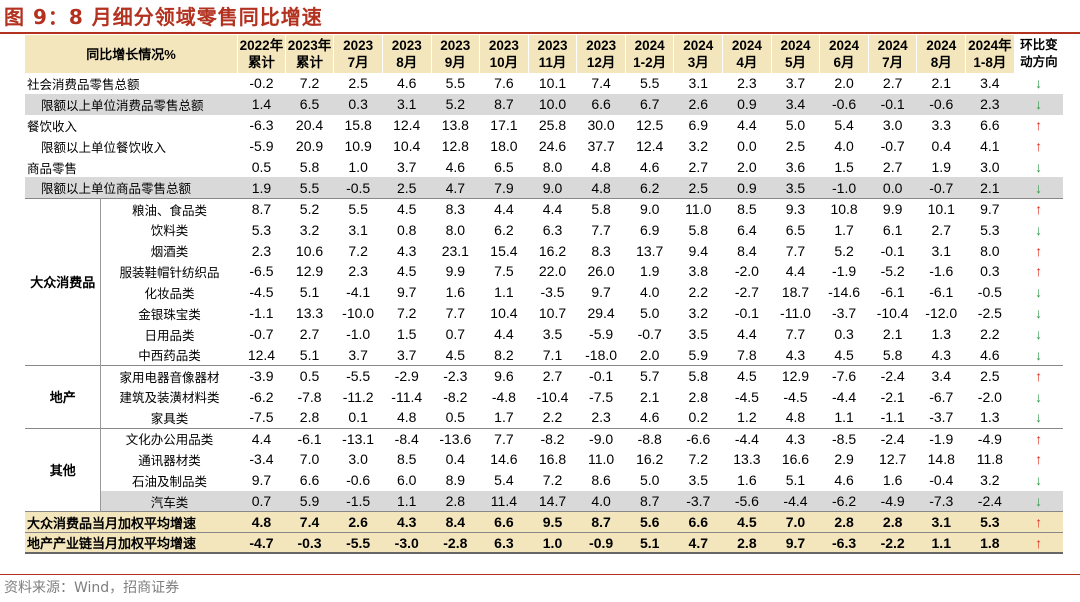 The height and width of the screenshot is (602, 1080). What do you see at coordinates (552, 354) in the screenshot?
I see `value-cell: 7.1` at bounding box center [552, 354].